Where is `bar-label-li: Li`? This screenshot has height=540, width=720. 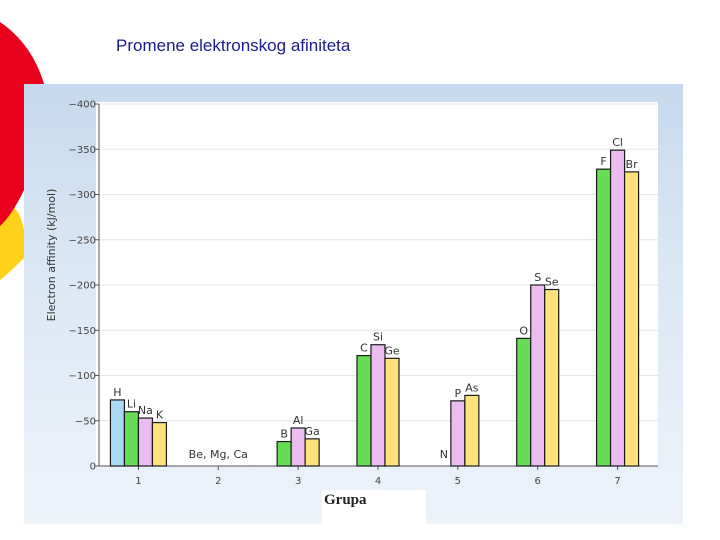 bar-label-li: Li is located at coordinates (131, 404).